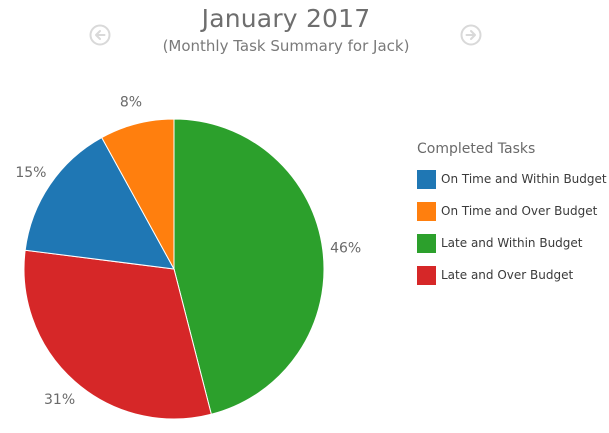 This screenshot has width=609, height=433. I want to click on pie-slice-on-time-and-over-budget, so click(138, 194).